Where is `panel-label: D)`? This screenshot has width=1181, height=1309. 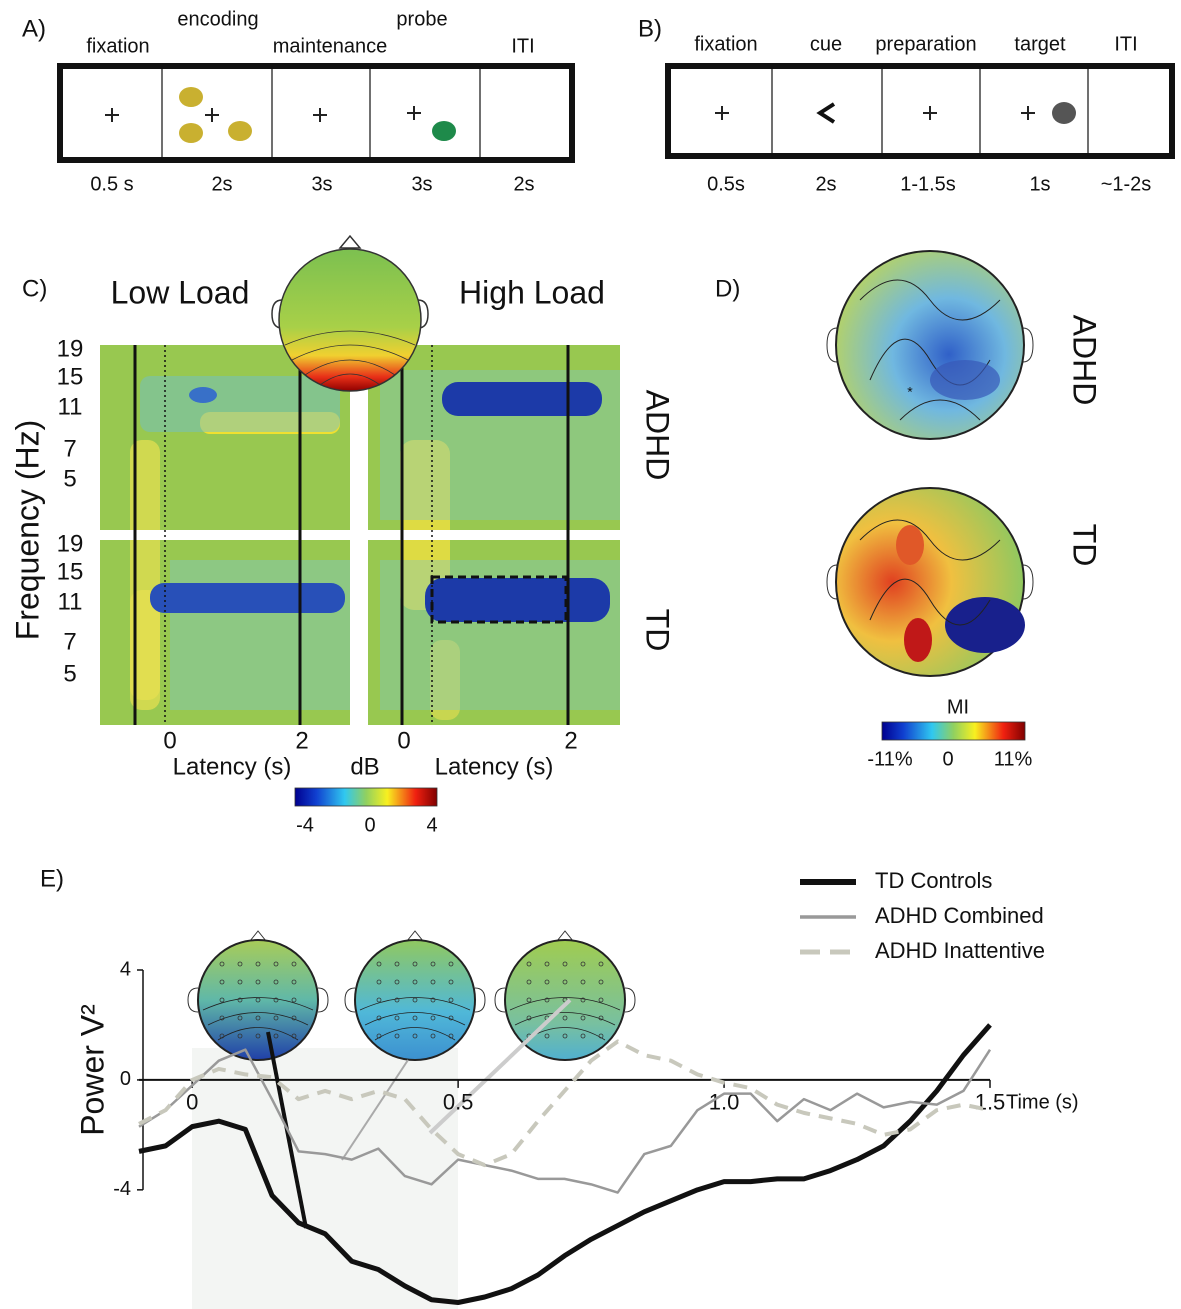
panel-label: D) is located at coordinates (727, 288).